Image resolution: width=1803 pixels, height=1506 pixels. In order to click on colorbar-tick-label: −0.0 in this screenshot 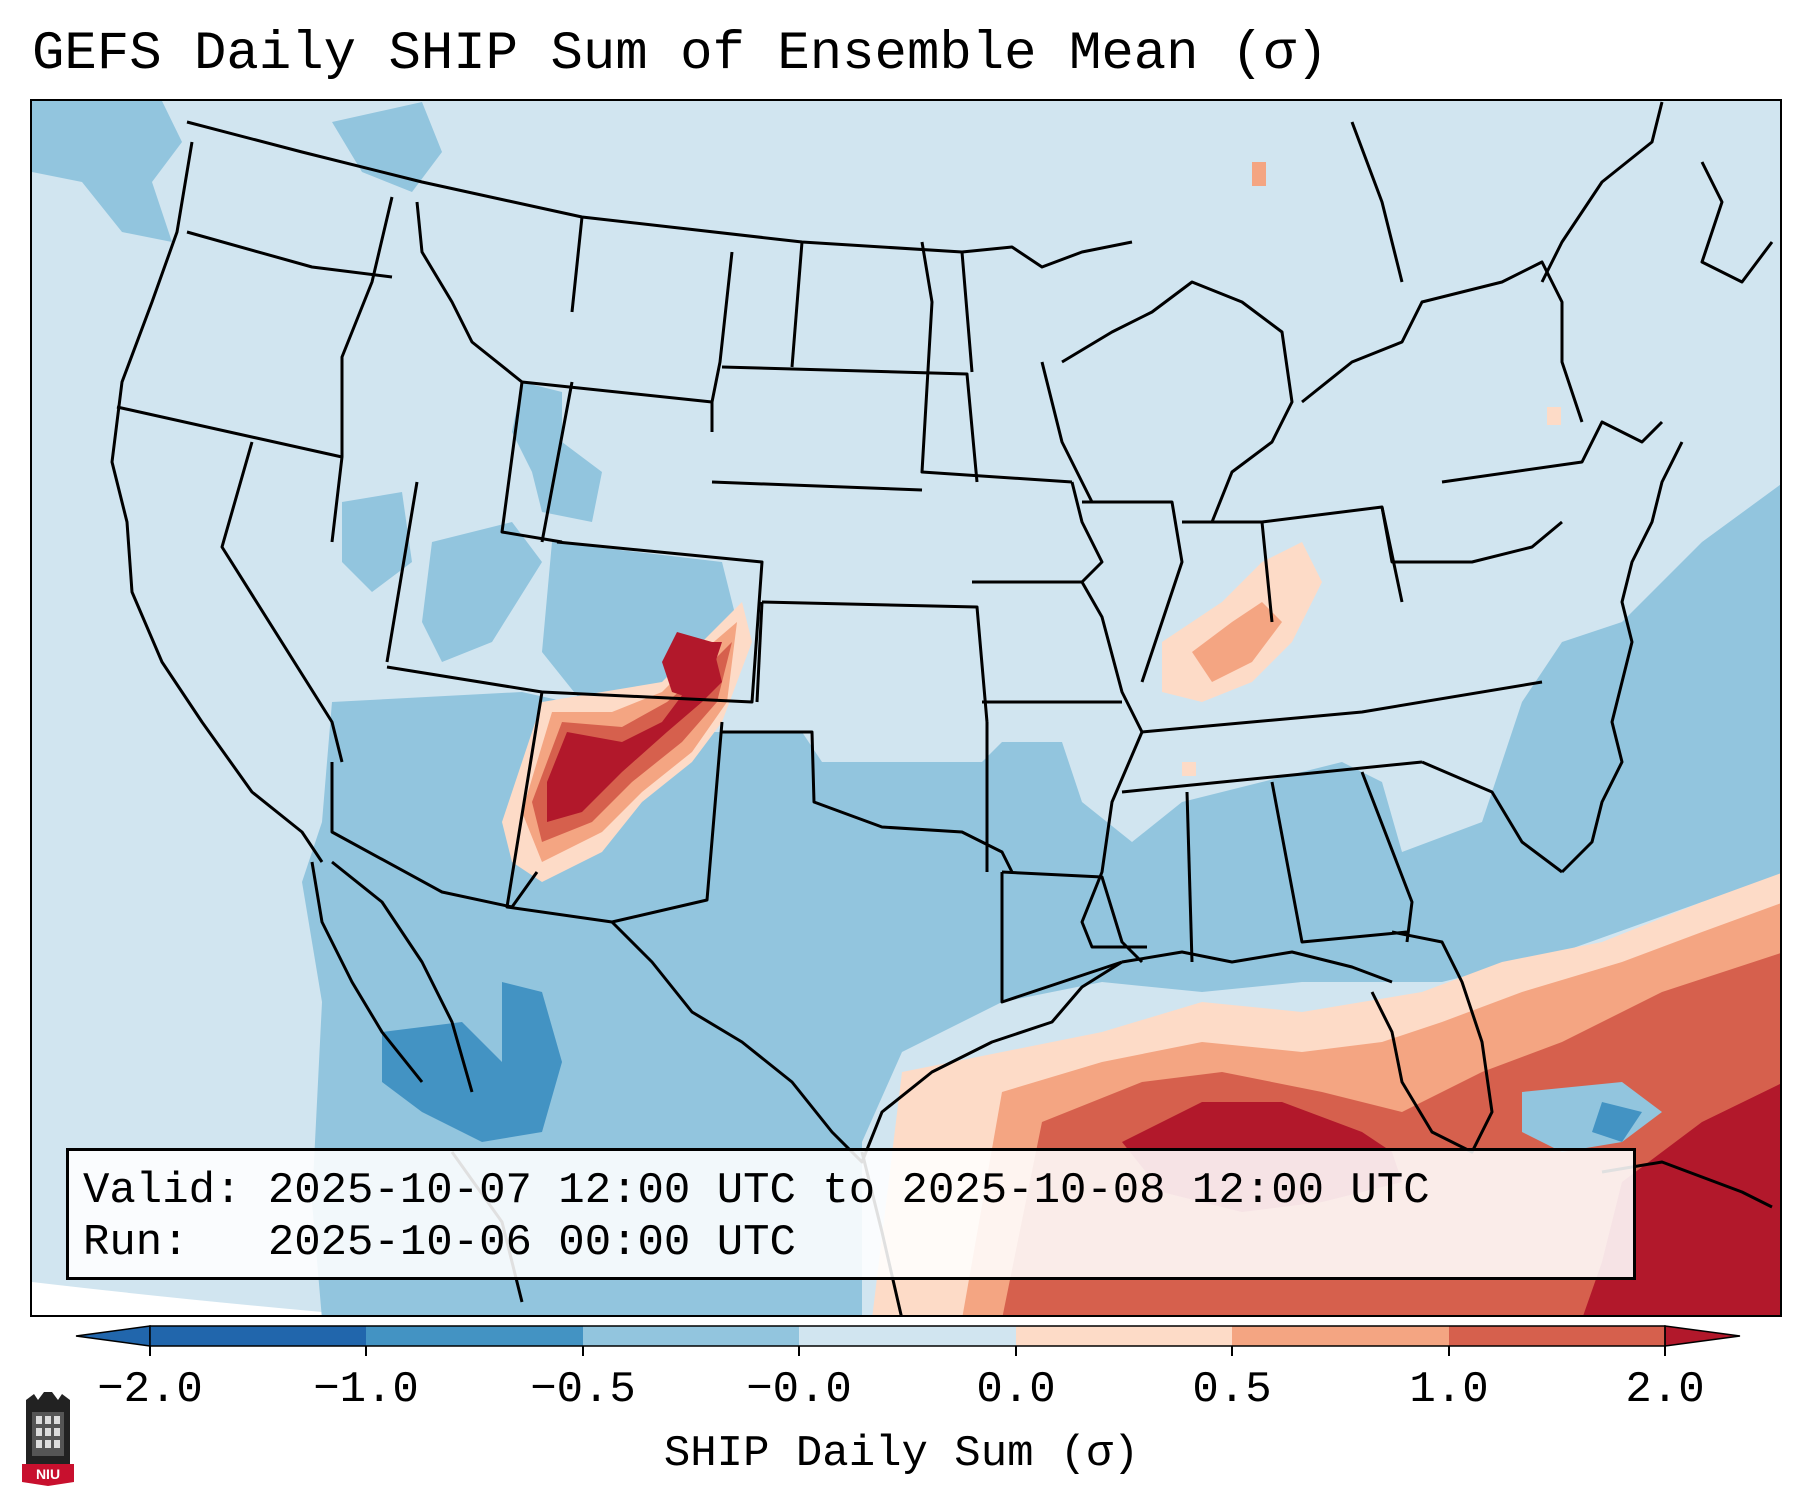, I will do `click(799, 1390)`.